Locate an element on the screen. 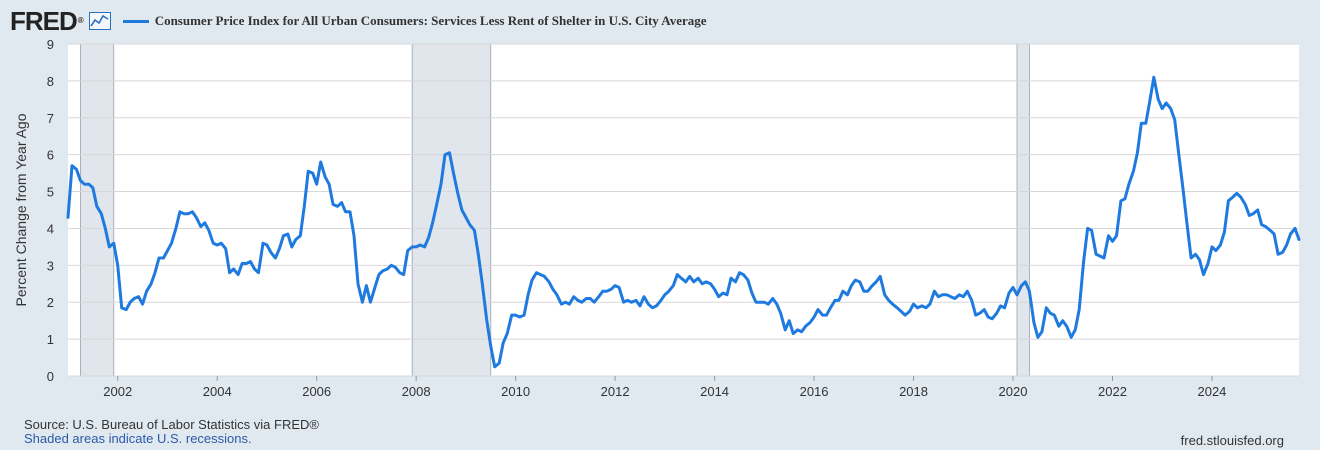 This screenshot has width=1320, height=450. x-tick-label: 2024 is located at coordinates (1211, 391).